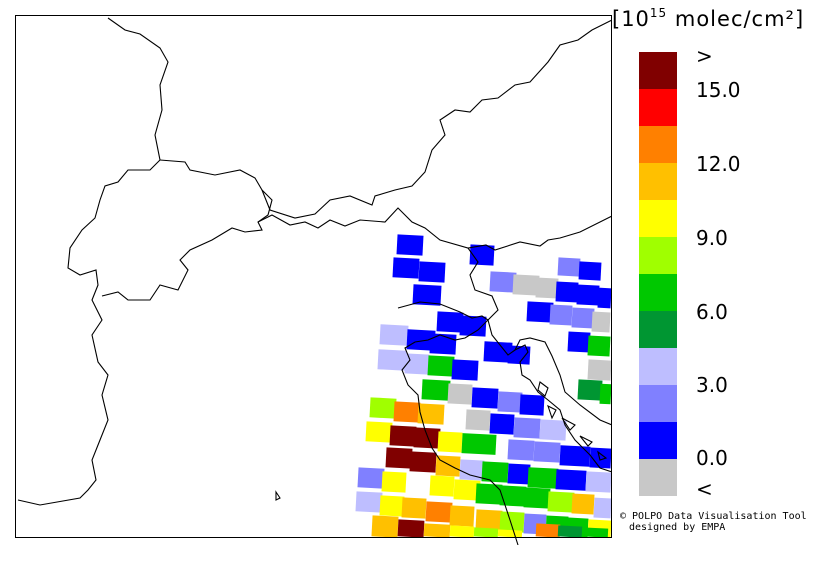  I want to click on colorbar-tick-label: 0.0, so click(712, 458).